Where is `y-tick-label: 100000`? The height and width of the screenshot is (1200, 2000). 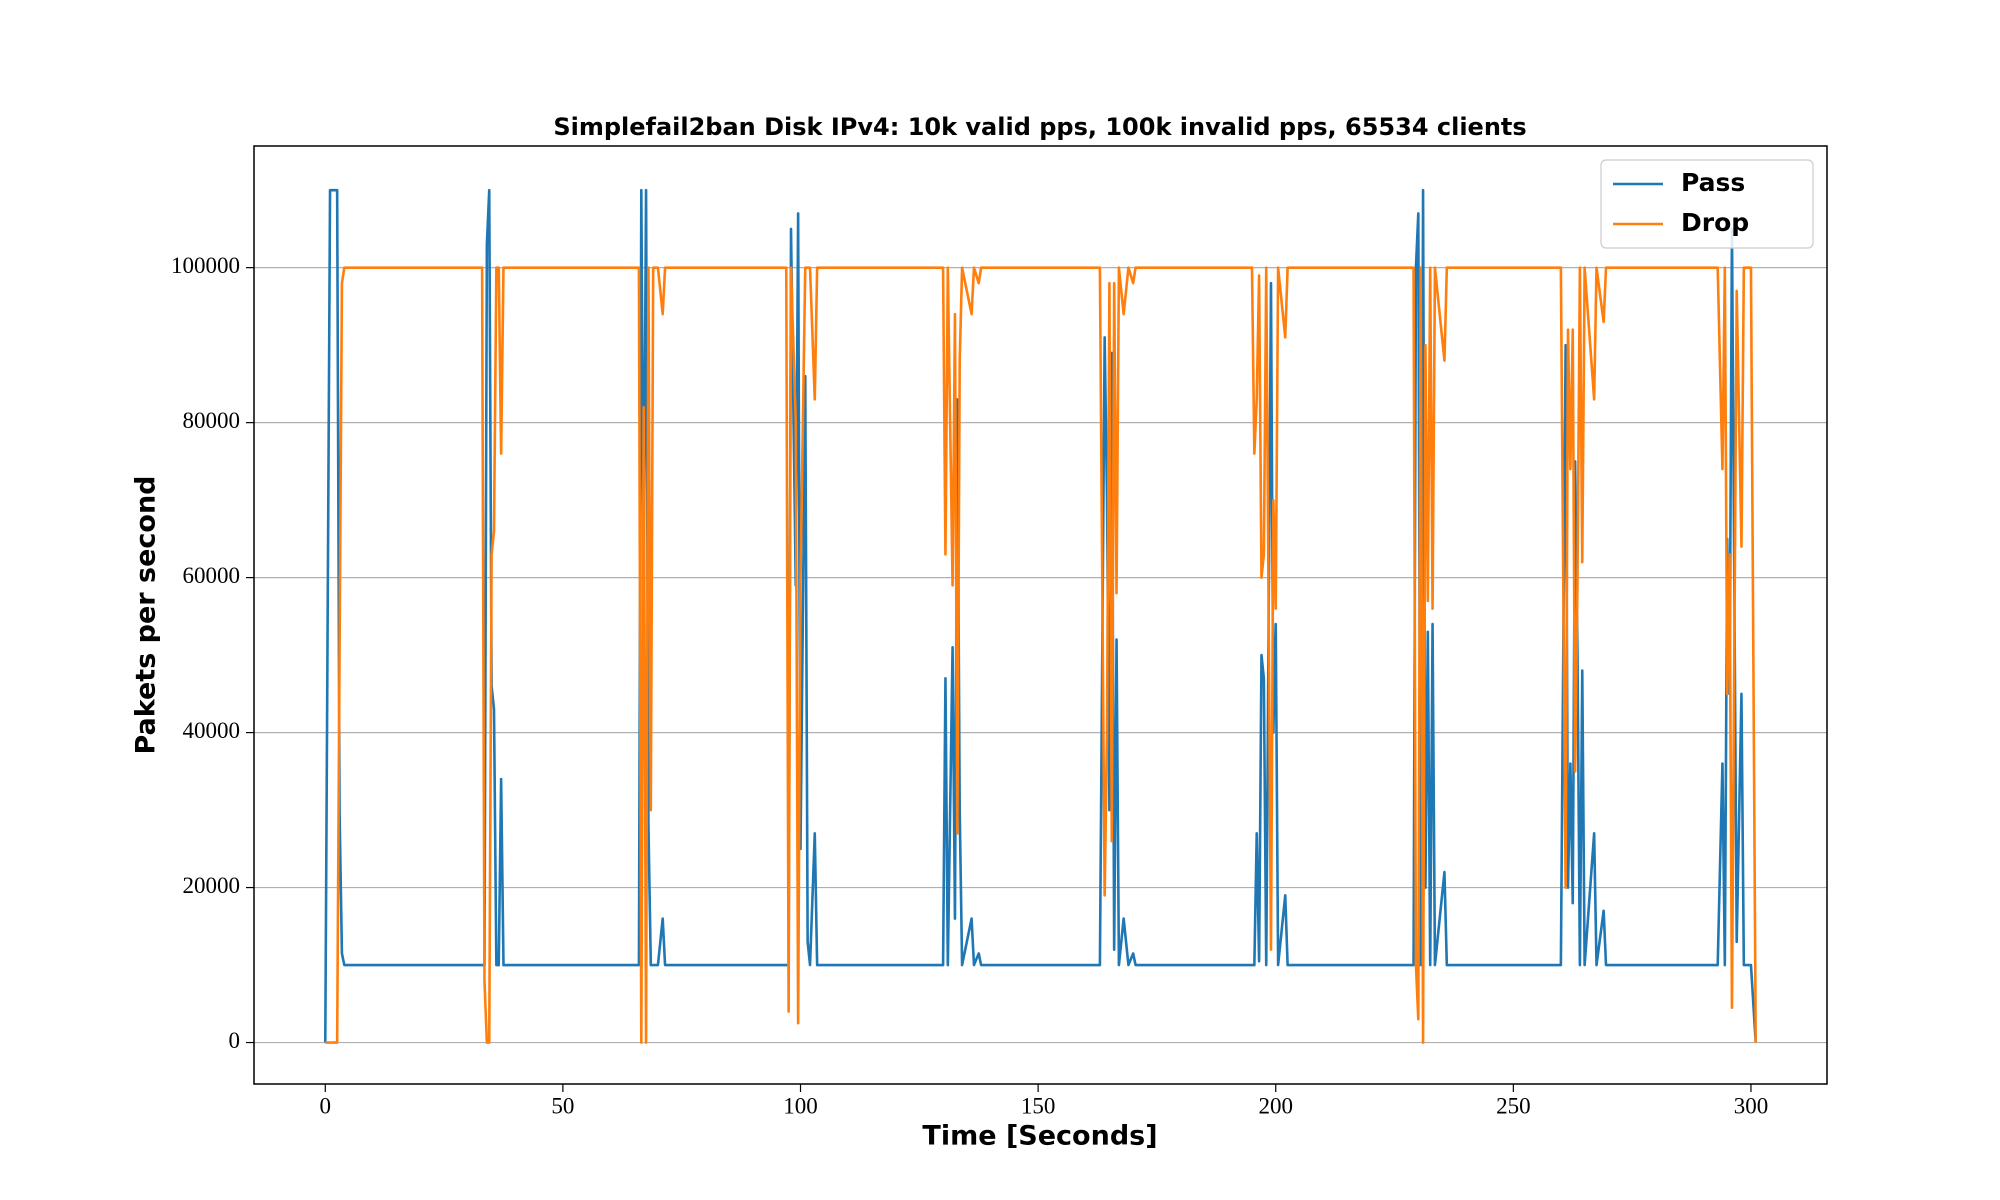 y-tick-label: 100000 is located at coordinates (205, 265).